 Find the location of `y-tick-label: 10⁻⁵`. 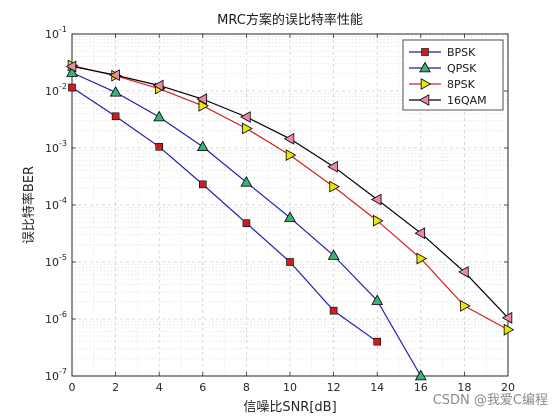

y-tick-label: 10⁻⁵ is located at coordinates (56, 261).